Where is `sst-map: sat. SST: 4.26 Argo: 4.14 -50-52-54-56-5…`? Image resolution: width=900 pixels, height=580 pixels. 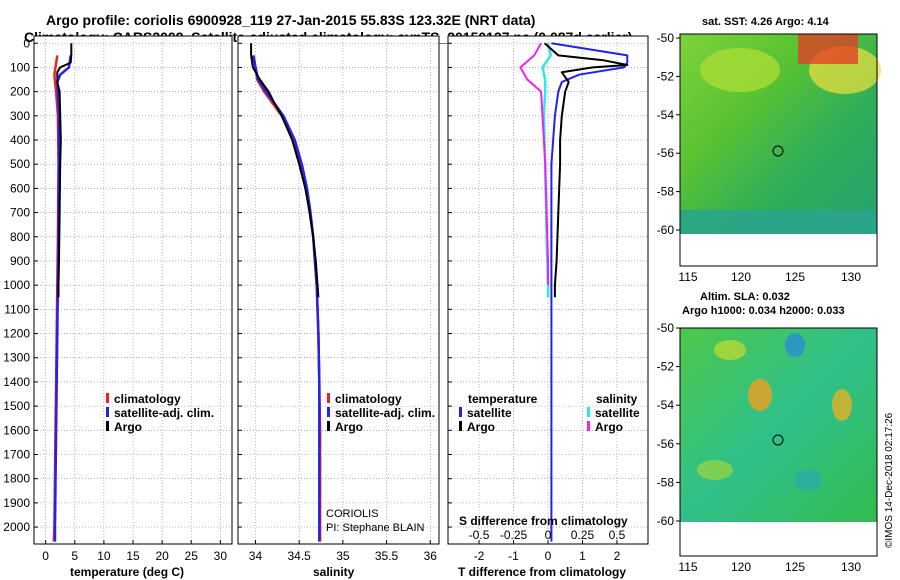 sst-map: sat. SST: 4.26 Argo: 4.14 -50-52-54-56-5… is located at coordinates (769, 150).